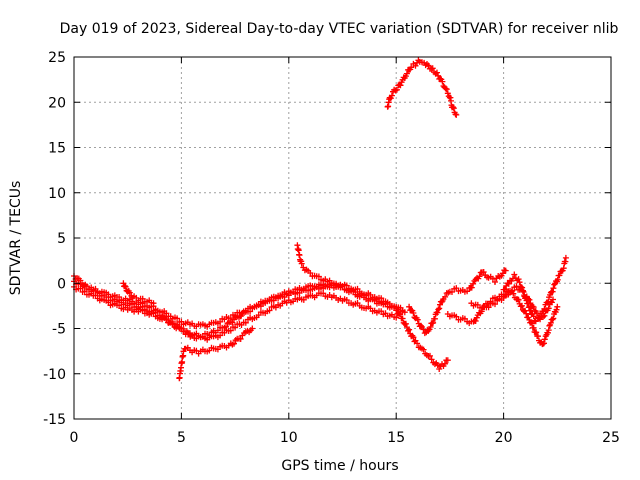 This screenshot has width=640, height=480. Describe the element at coordinates (57, 103) in the screenshot. I see `y-tick-label: 20` at that location.